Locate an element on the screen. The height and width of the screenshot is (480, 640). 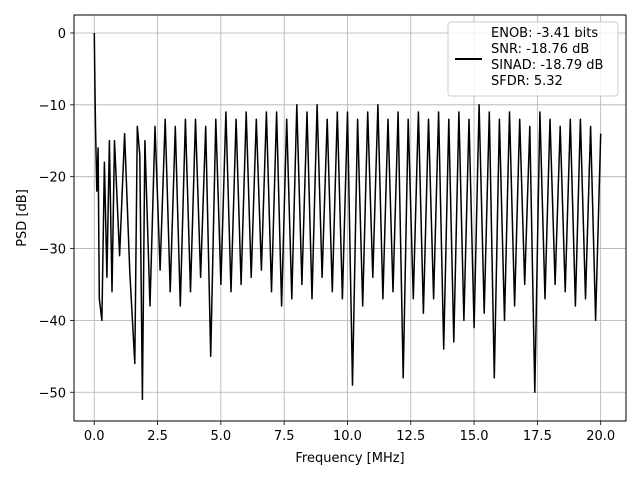
x-tick-label: 20.0 is located at coordinates (600, 436).